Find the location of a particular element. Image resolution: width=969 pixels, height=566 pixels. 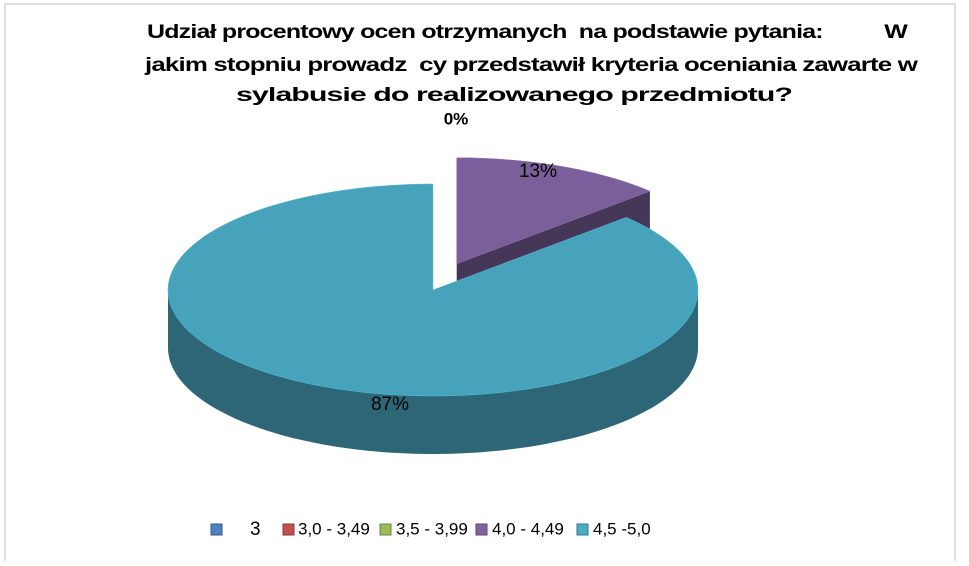

data-label: 0% is located at coordinates (456, 118).